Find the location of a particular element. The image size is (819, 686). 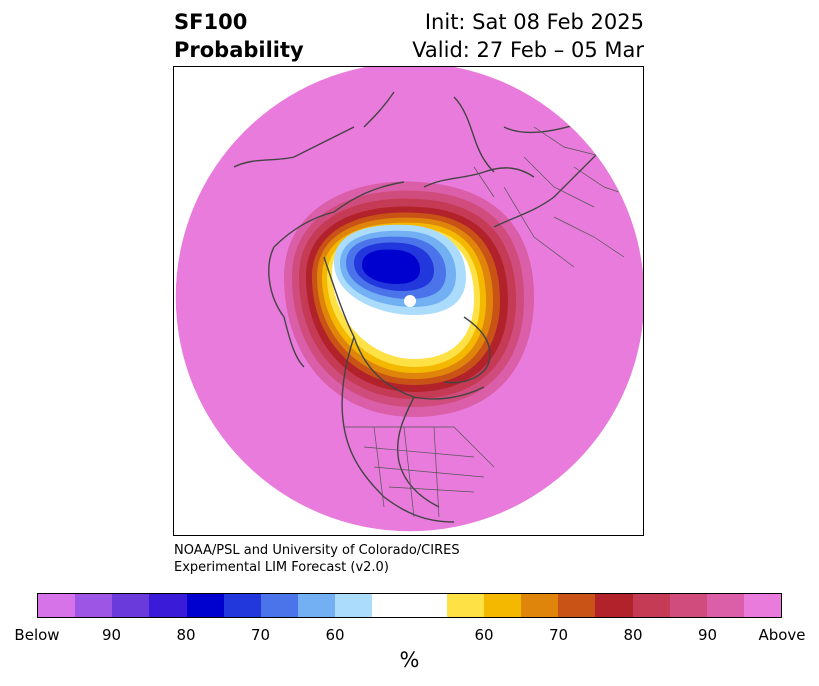

colorbar-tick-7: 80 is located at coordinates (633, 635).